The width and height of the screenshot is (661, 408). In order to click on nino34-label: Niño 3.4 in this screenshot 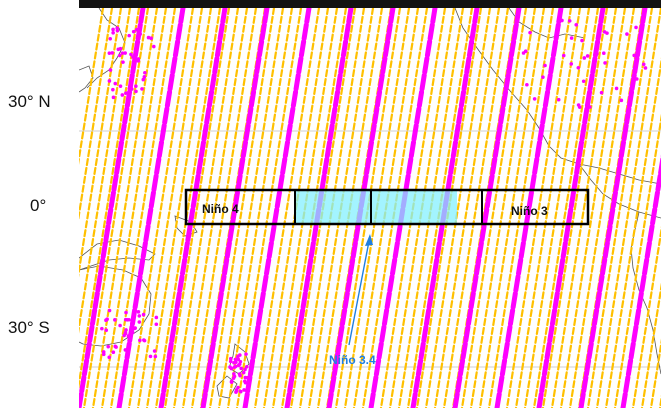, I will do `click(352, 360)`.